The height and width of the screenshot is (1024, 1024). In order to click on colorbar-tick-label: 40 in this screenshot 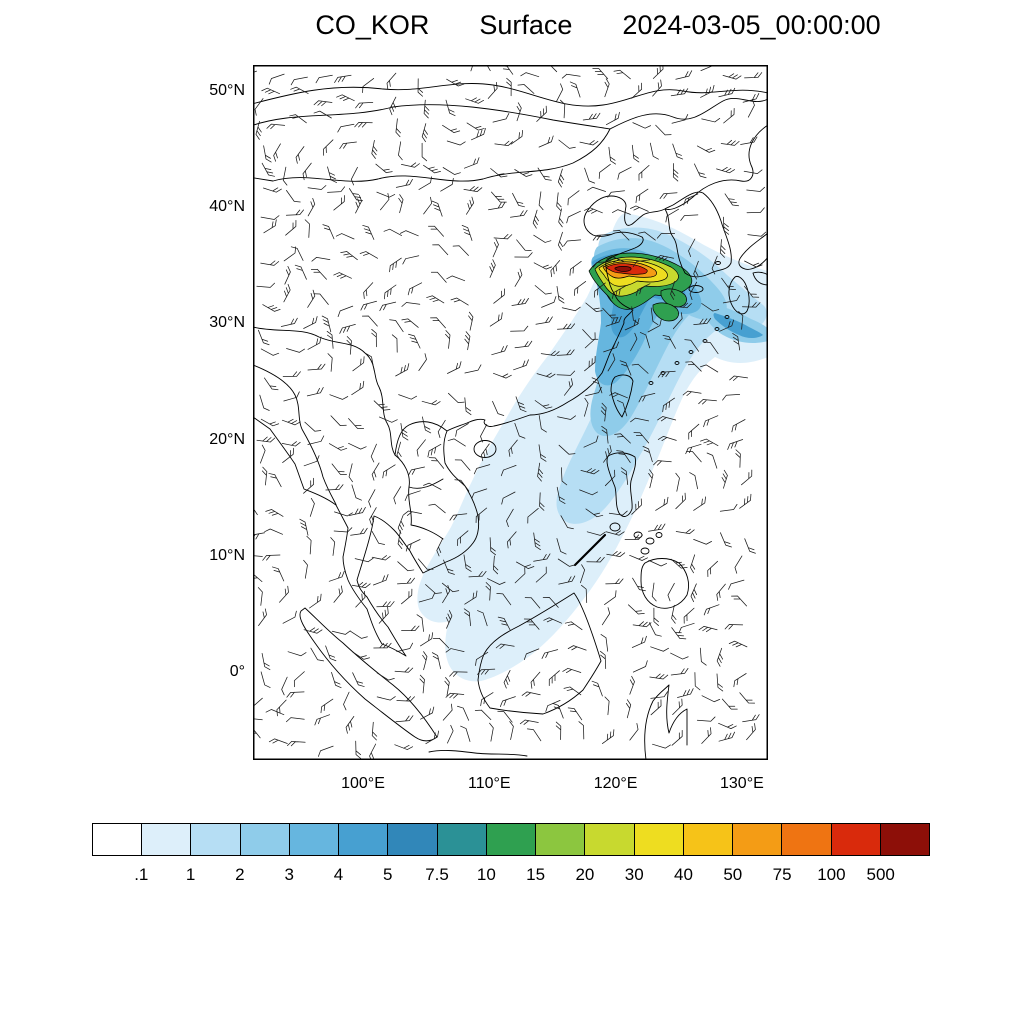, I will do `click(683, 874)`.